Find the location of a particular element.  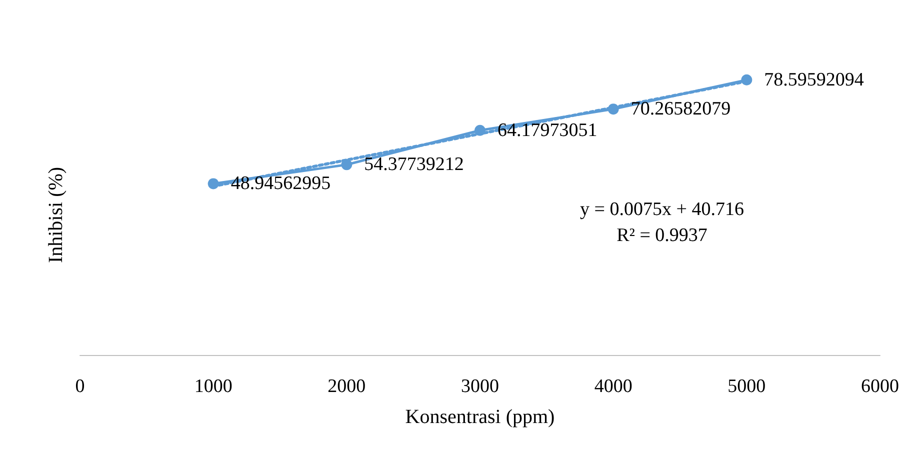

x-tick-label: 4000 is located at coordinates (613, 386).